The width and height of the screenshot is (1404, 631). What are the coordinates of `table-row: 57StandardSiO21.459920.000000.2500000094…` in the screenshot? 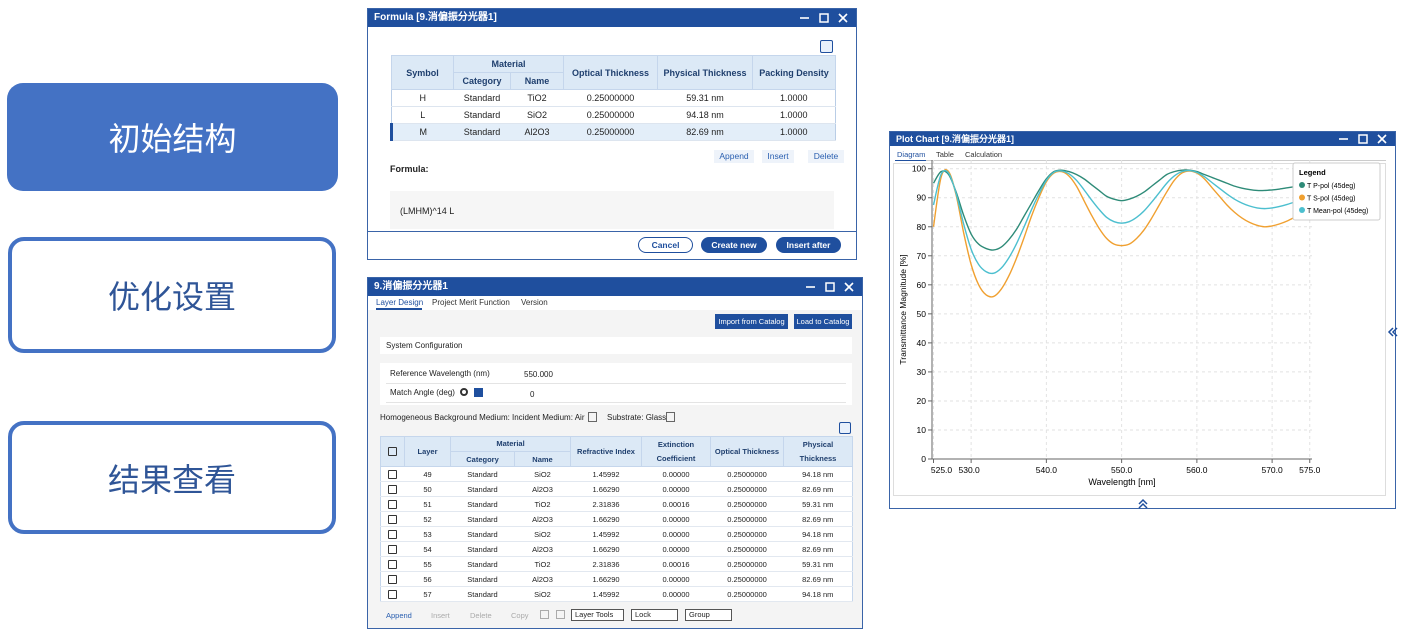 It's located at (617, 594).